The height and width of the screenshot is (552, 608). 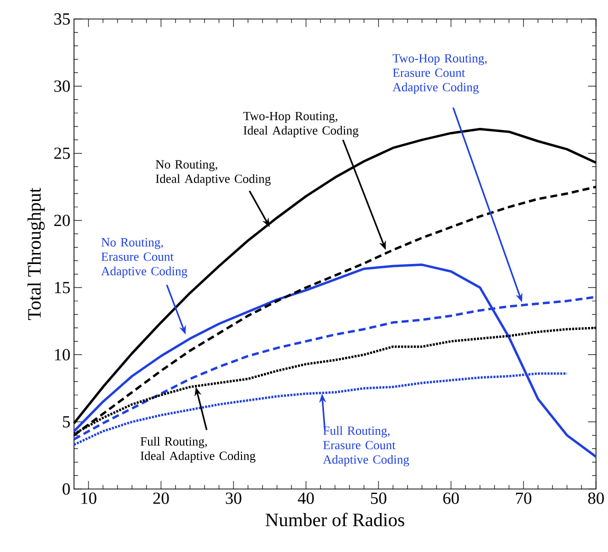 What do you see at coordinates (234, 498) in the screenshot?
I see `x-tick-label: 30` at bounding box center [234, 498].